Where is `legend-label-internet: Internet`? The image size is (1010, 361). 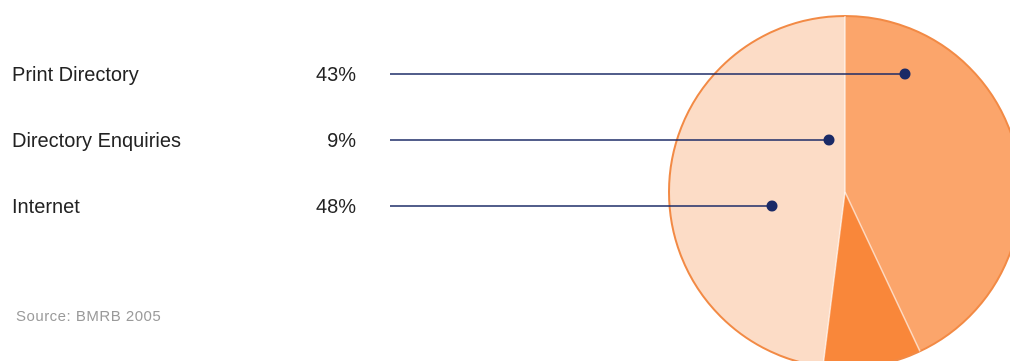 legend-label-internet: Internet is located at coordinates (46, 207).